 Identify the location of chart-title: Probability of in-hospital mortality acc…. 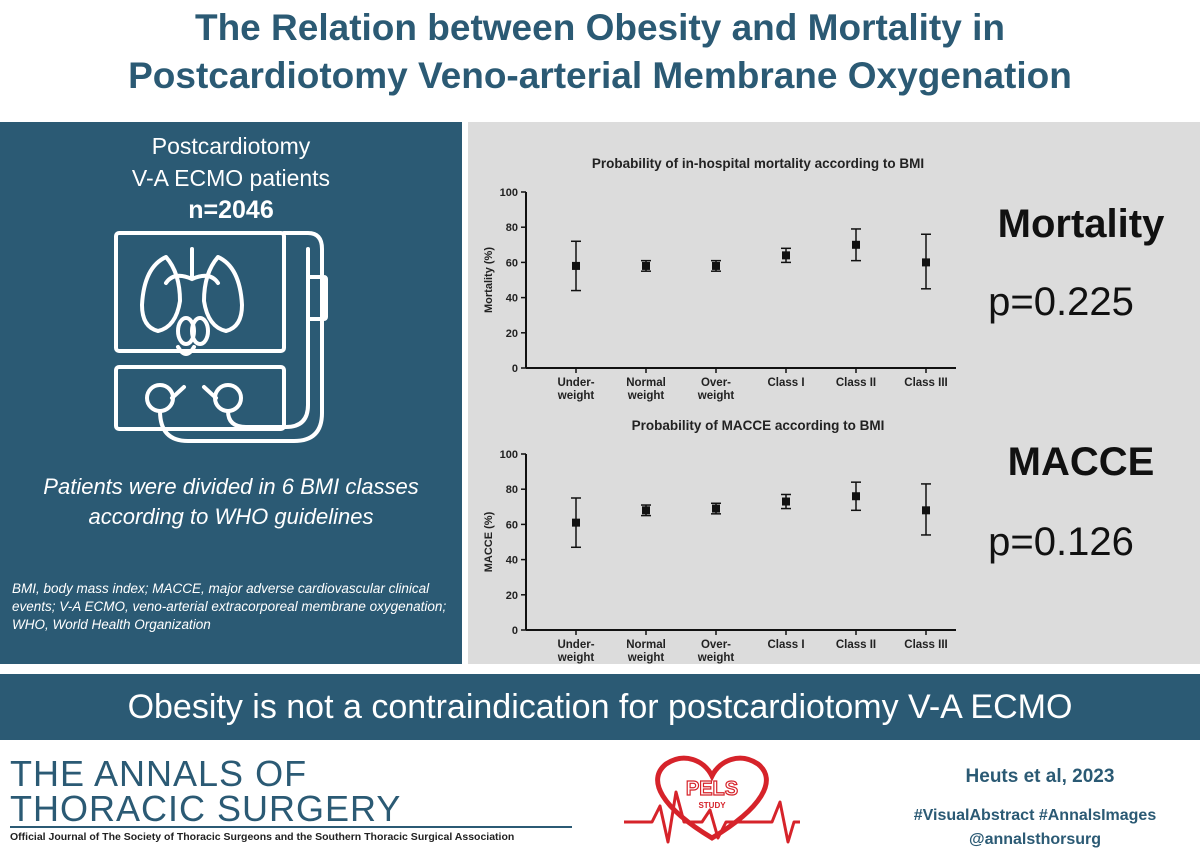
(758, 163).